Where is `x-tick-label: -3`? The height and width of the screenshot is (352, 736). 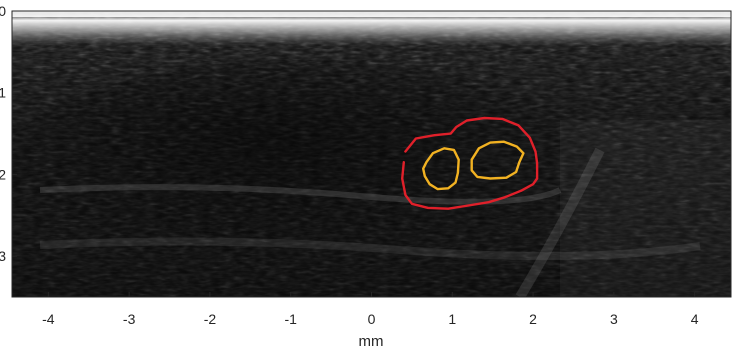
x-tick-label: -3 is located at coordinates (129, 319).